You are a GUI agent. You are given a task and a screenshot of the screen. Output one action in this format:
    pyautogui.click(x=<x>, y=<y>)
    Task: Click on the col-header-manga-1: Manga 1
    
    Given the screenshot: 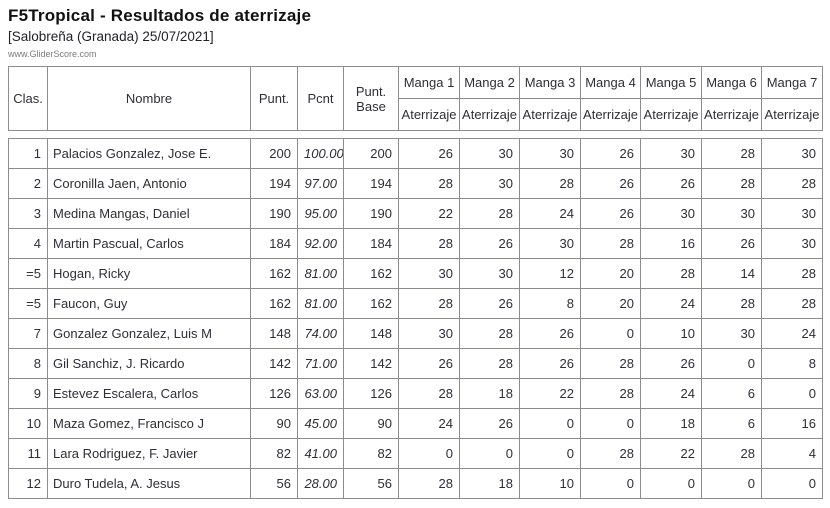 What is the action you would take?
    pyautogui.click(x=429, y=82)
    